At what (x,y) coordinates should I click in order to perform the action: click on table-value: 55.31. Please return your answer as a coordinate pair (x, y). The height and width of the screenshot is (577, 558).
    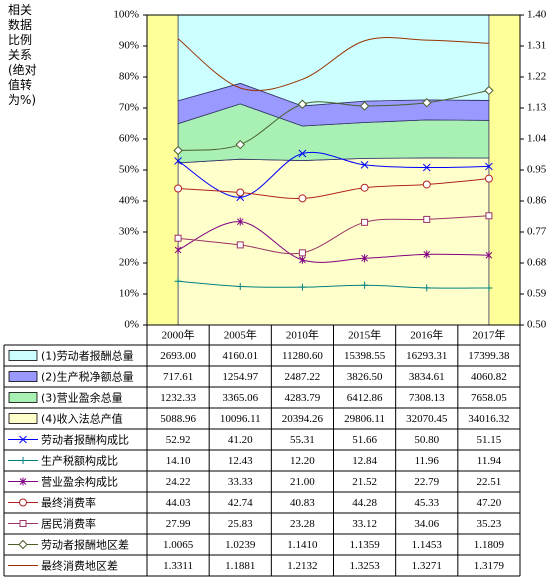
    Looking at the image, I should click on (302, 440).